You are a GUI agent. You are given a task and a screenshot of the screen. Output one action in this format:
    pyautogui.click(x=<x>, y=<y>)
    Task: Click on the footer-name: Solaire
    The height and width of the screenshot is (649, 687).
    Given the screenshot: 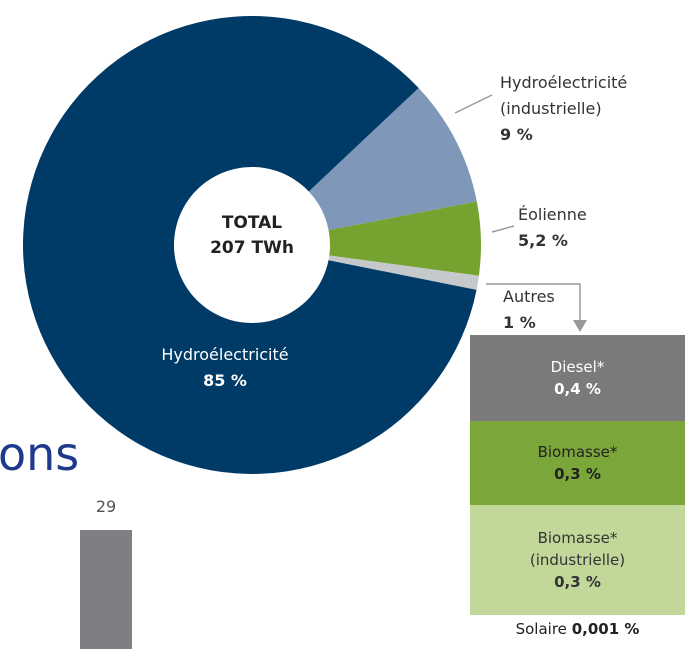 What is the action you would take?
    pyautogui.click(x=541, y=629)
    